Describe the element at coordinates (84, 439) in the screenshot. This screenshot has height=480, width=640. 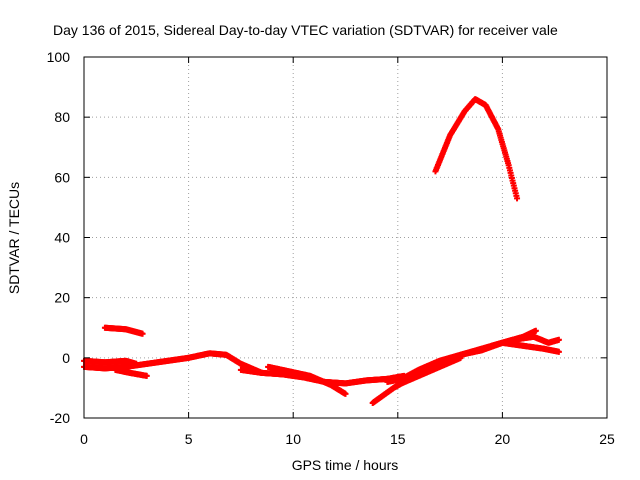
I see `x-tick-label: 0` at that location.